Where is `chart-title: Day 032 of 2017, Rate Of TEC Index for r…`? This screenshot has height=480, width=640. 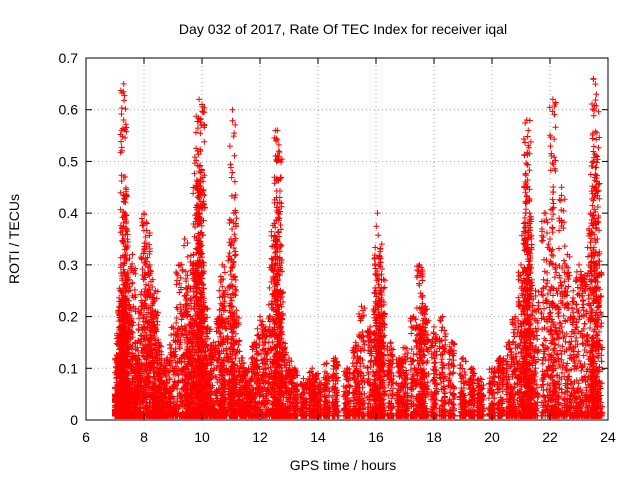 chart-title: Day 032 of 2017, Rate Of TEC Index for r… is located at coordinates (343, 29).